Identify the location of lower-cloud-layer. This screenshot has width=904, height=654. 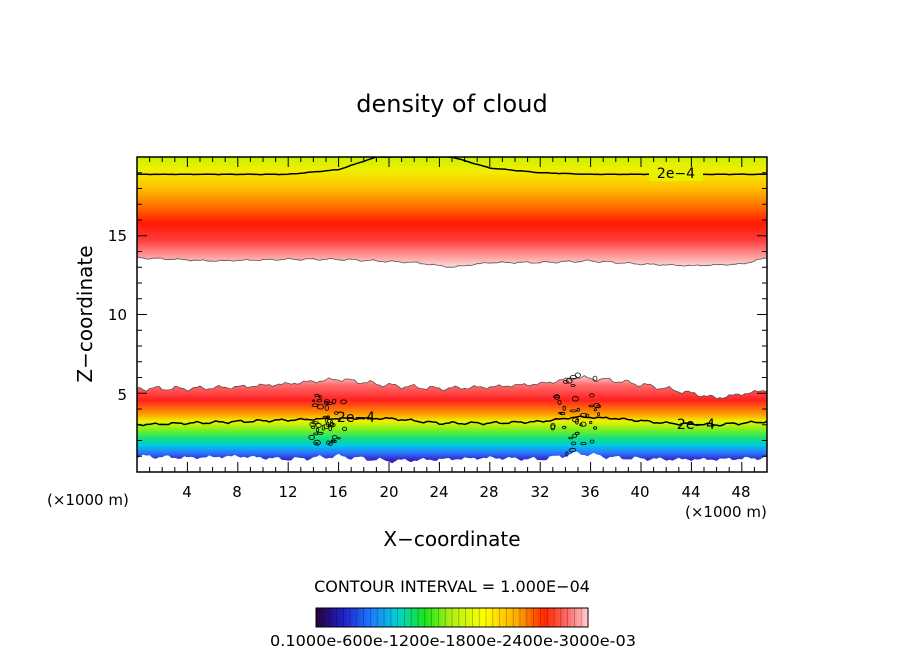
(452, 419).